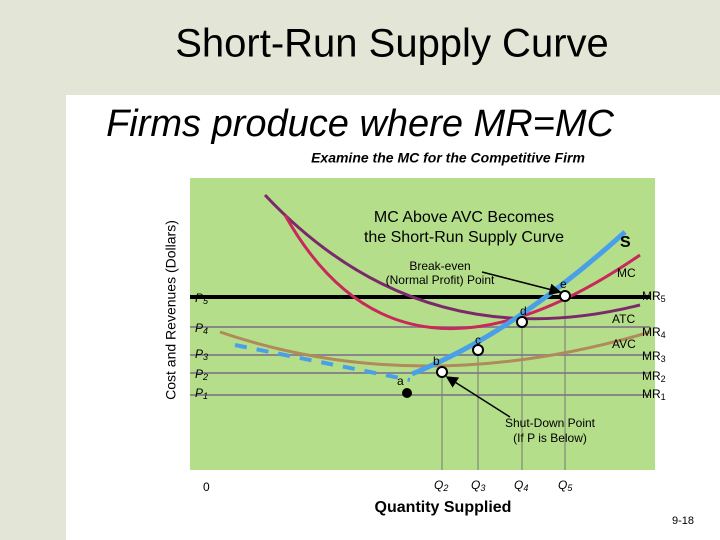  I want to click on curve-label: S, so click(625, 242).